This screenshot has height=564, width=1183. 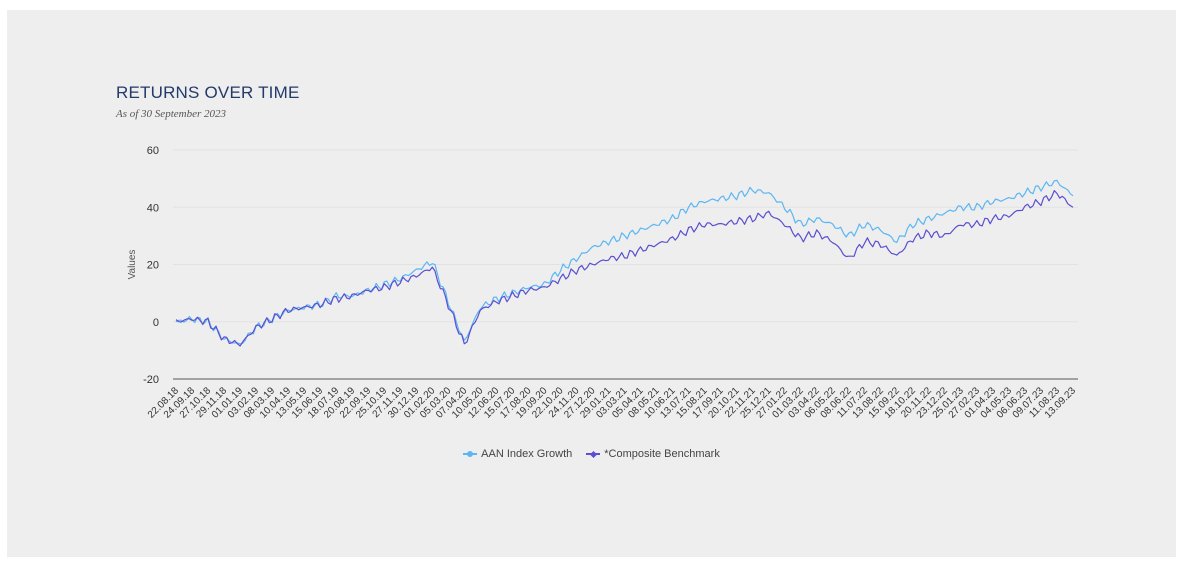 What do you see at coordinates (171, 114) in the screenshot?
I see `chart-subtitle: As of 30 September 2023` at bounding box center [171, 114].